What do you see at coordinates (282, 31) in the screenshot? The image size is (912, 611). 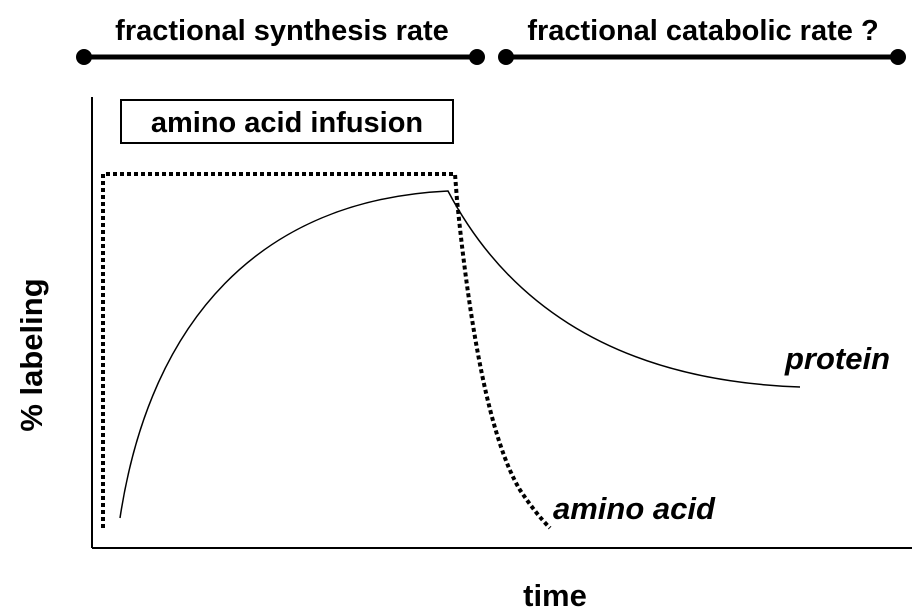 I see `left-header: fractional synthesis rate` at bounding box center [282, 31].